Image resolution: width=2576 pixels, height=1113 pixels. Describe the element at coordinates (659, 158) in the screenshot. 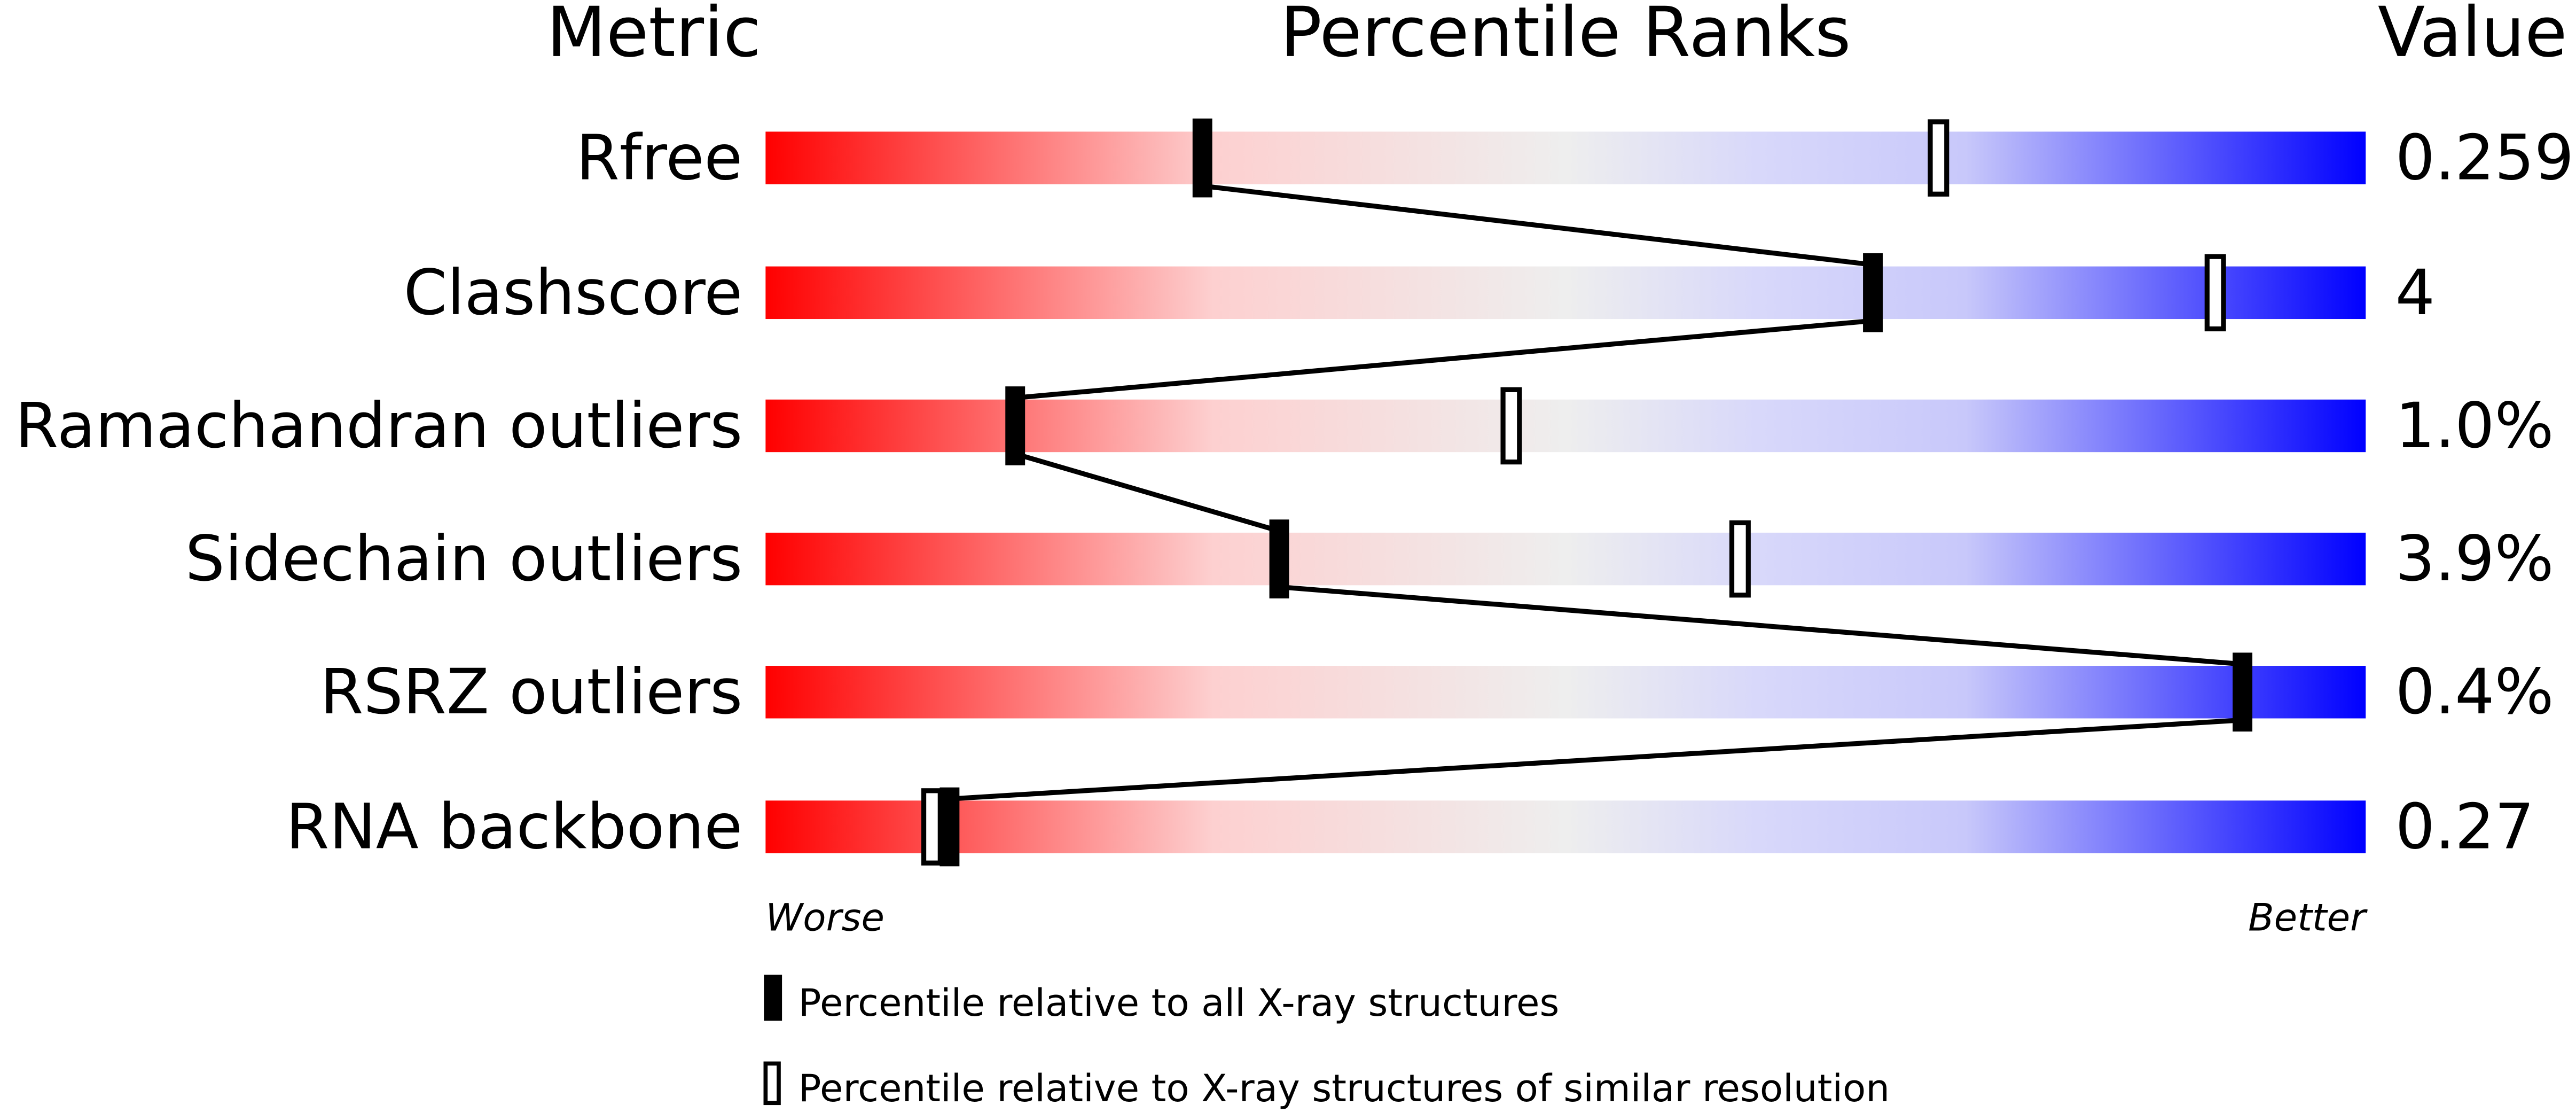

I see `metric-label: Rfree` at that location.